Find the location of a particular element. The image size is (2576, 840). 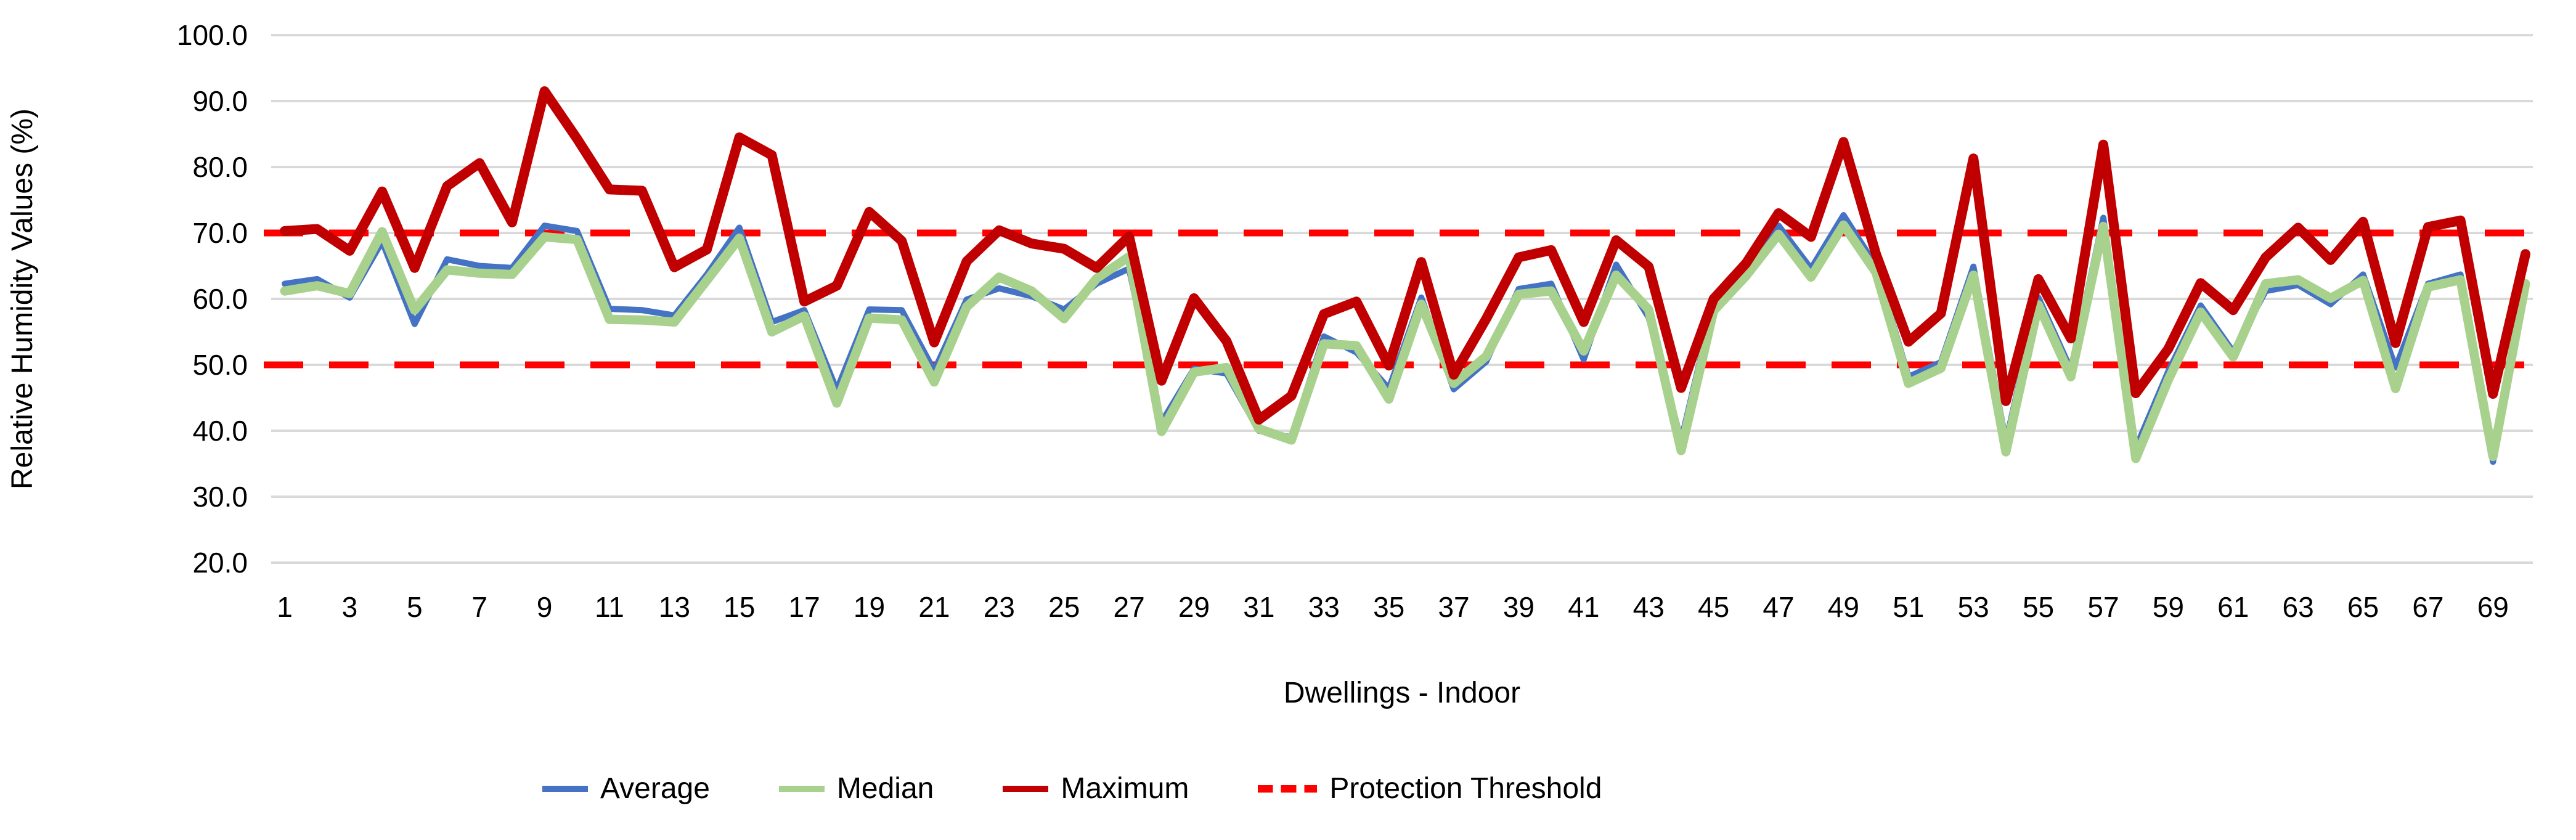

x-tick-label-69: 69 is located at coordinates (2493, 607).